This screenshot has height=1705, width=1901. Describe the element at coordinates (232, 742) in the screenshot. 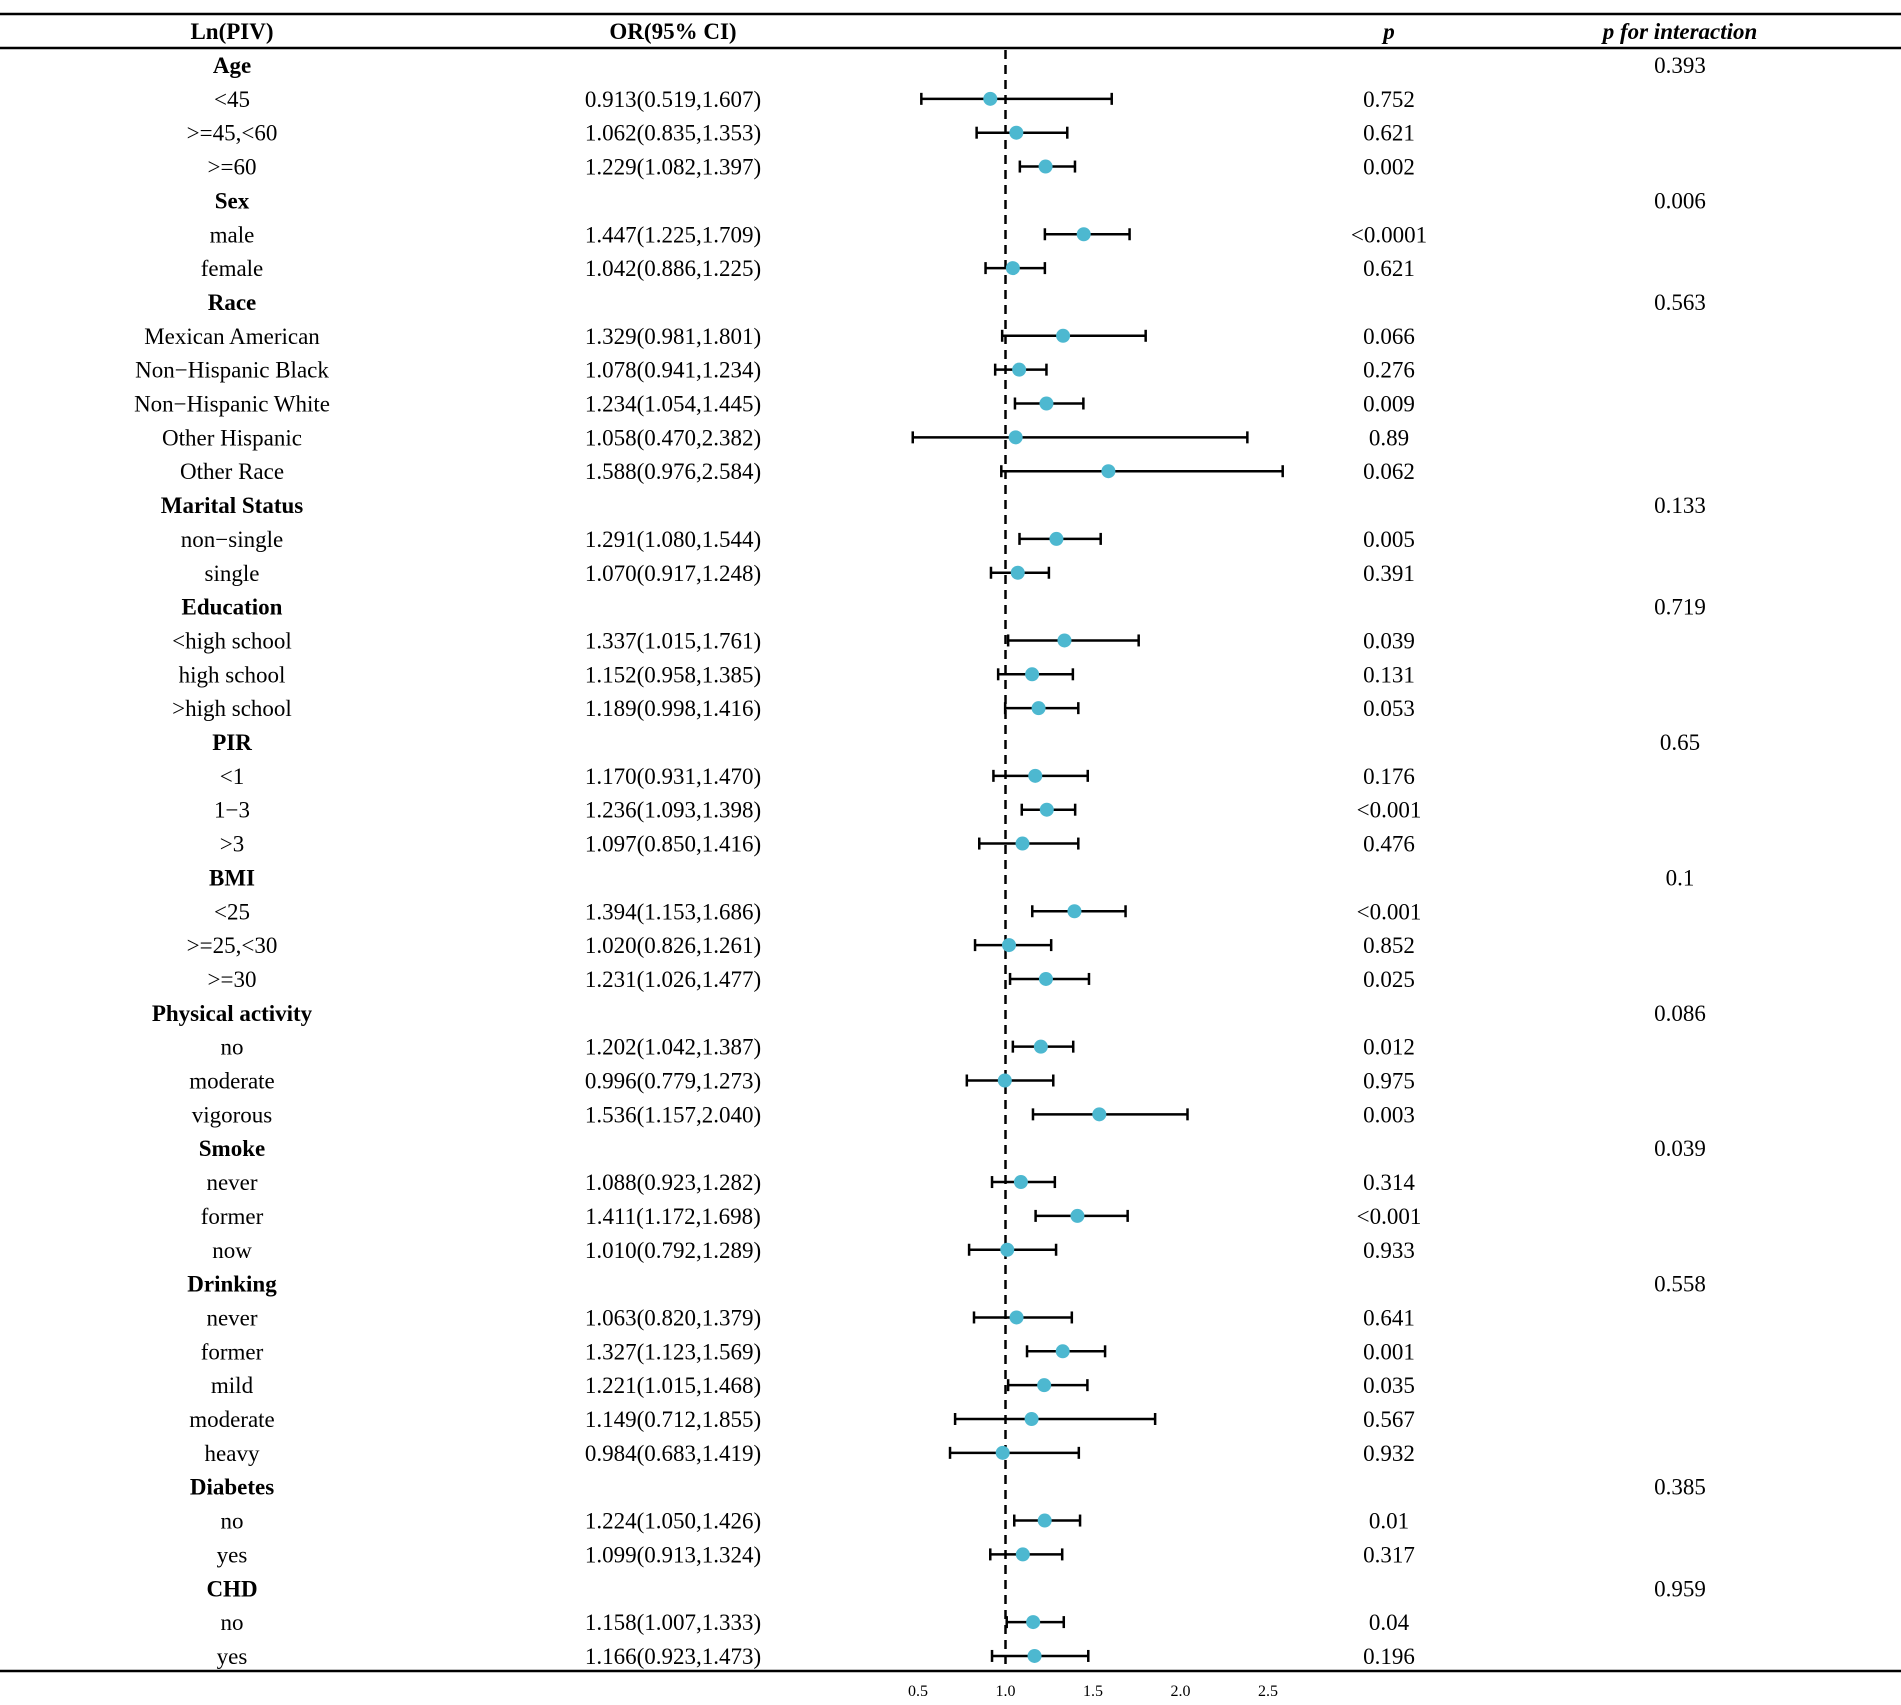

I see `group-label: PIR` at that location.